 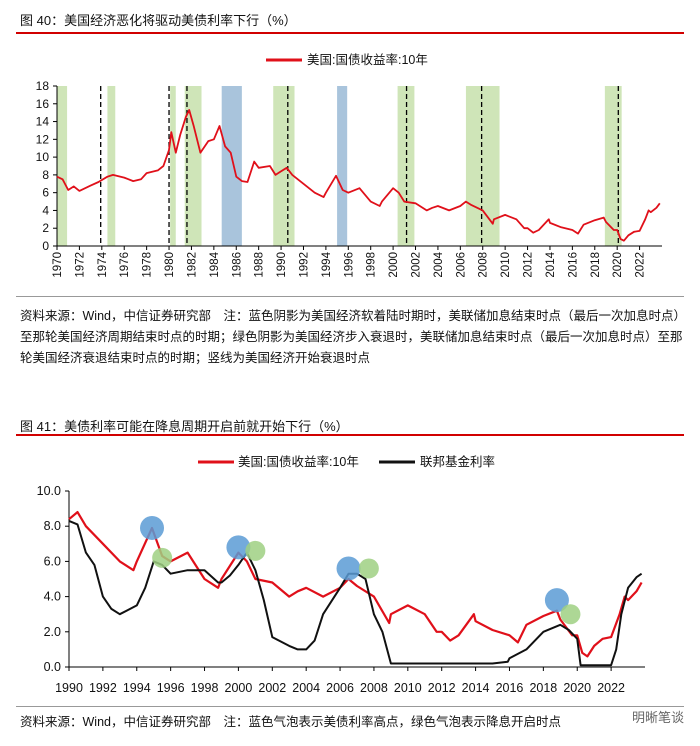 What do you see at coordinates (45, 246) in the screenshot?
I see `chart1-ytick-label: 0` at bounding box center [45, 246].